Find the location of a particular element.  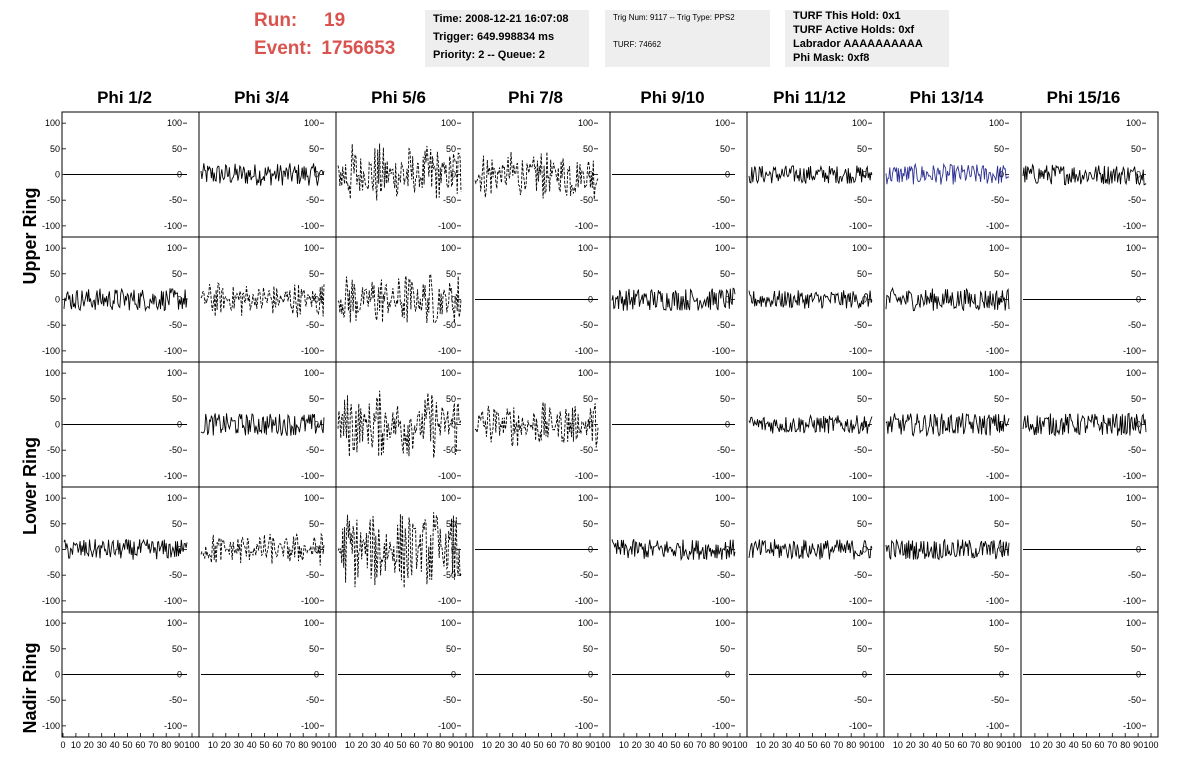

trigger-text: Trigger: 649.998834 ms is located at coordinates (494, 37).